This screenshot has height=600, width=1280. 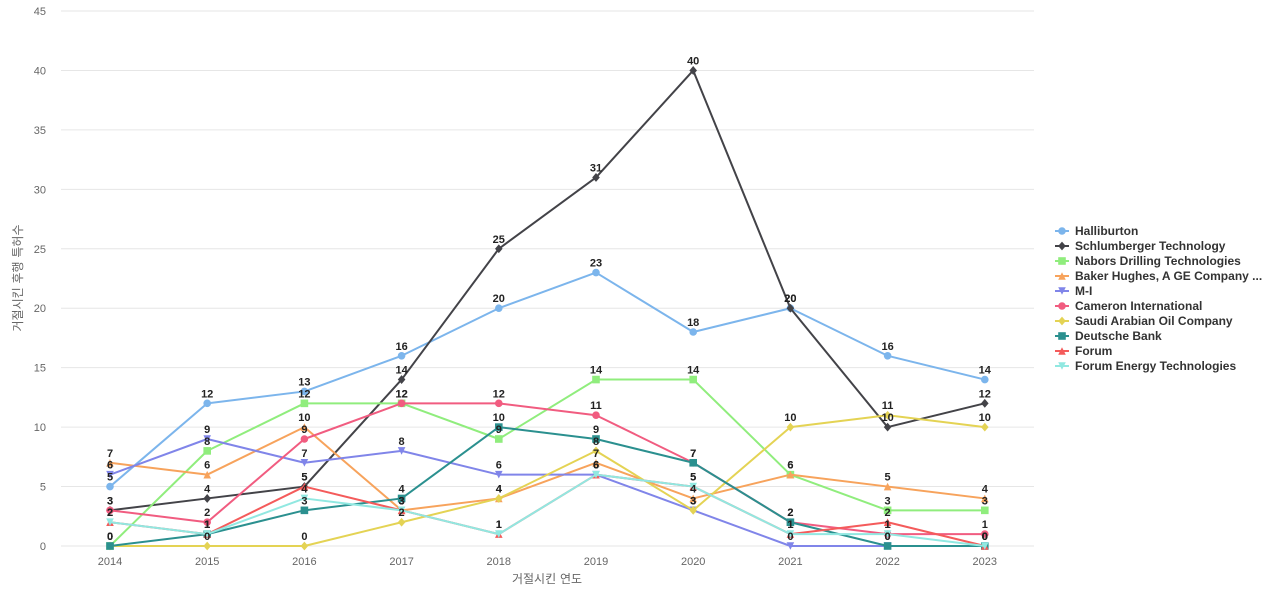 What do you see at coordinates (1140, 246) in the screenshot?
I see `legend-item: Schlumberger Technology` at bounding box center [1140, 246].